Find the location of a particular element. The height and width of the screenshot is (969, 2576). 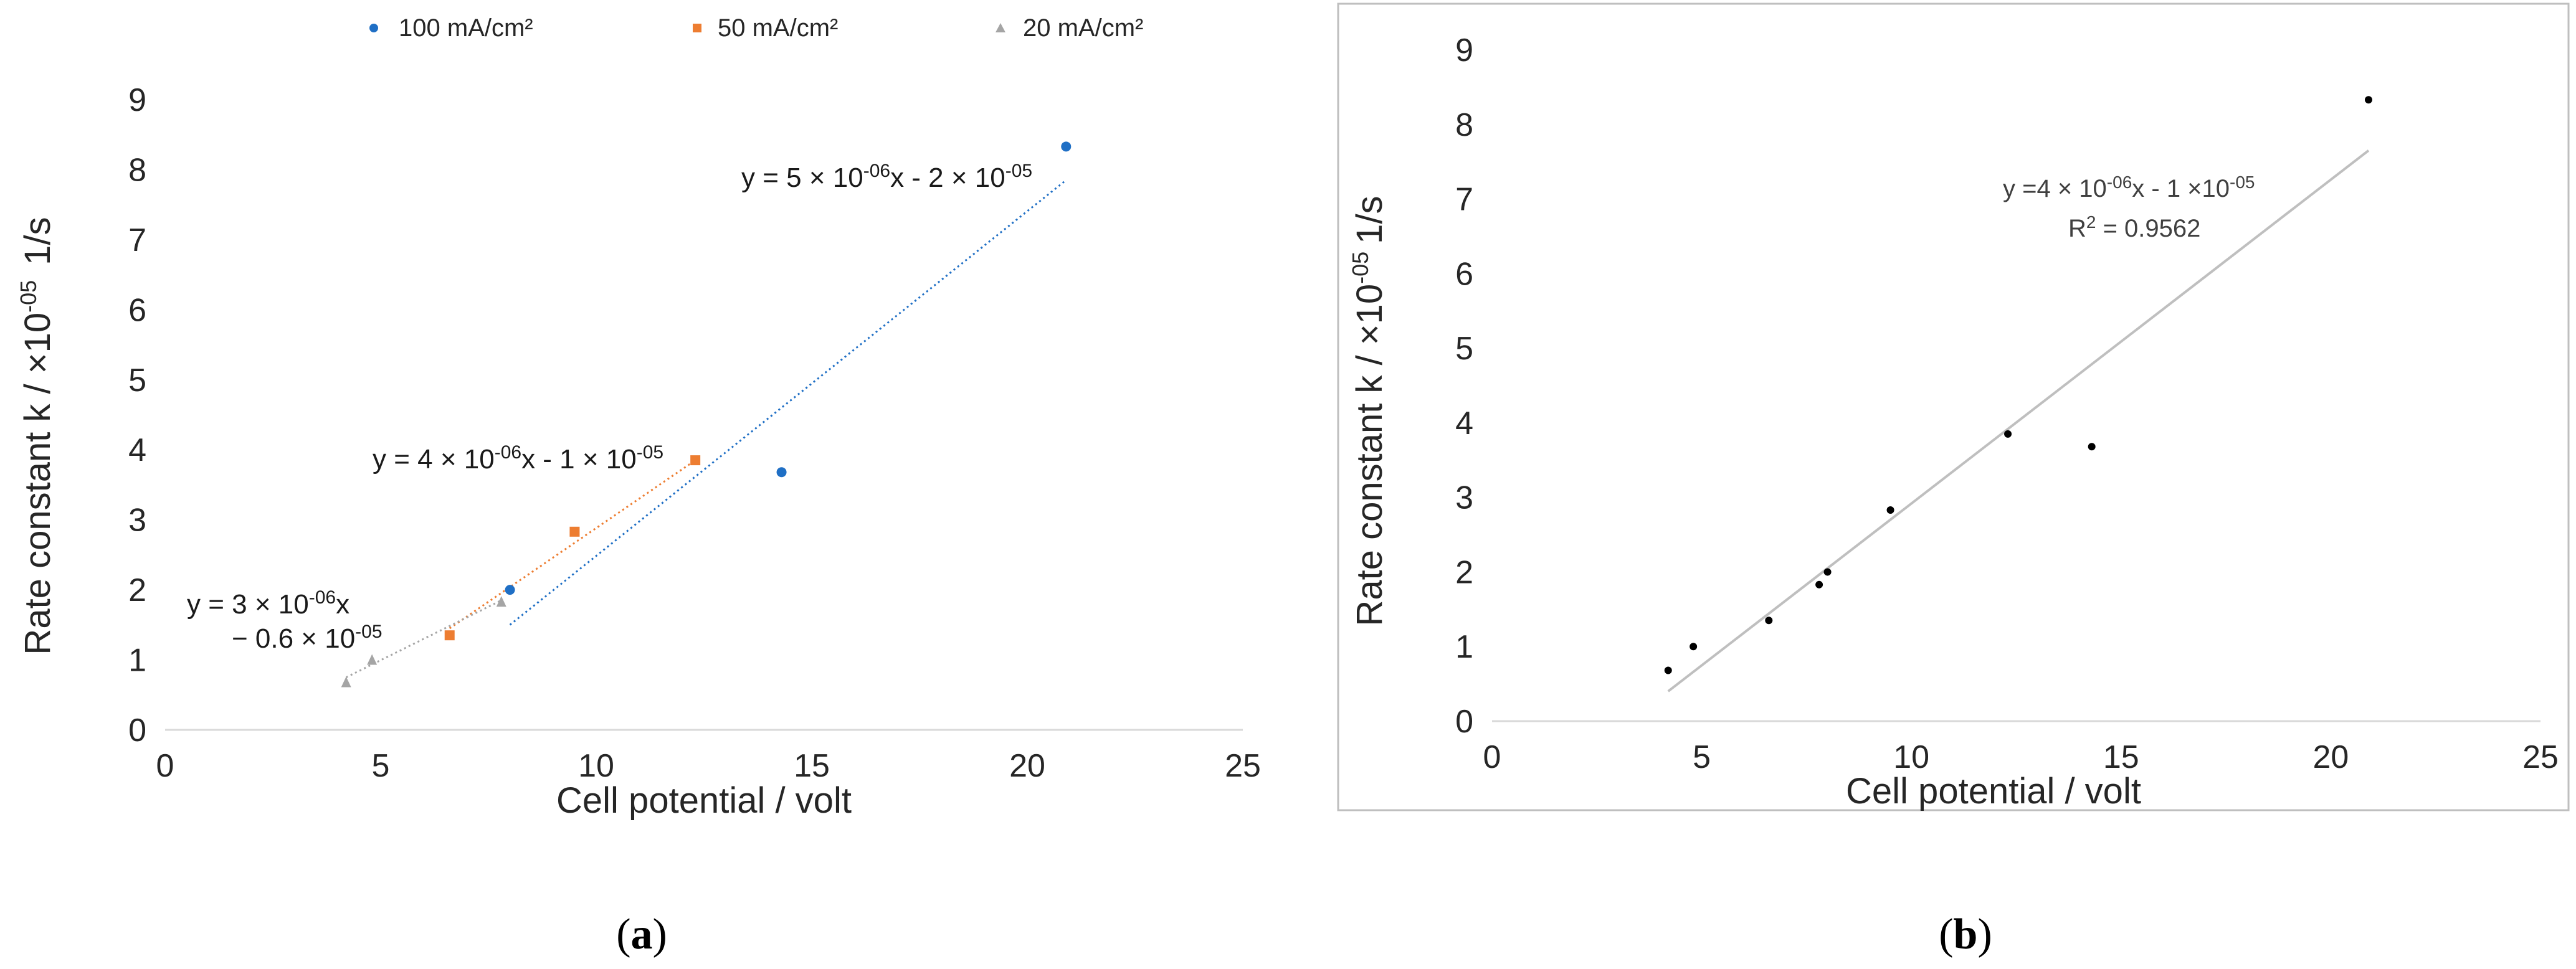

x-axis-label-b: Cell potential / volt is located at coordinates (1993, 791).